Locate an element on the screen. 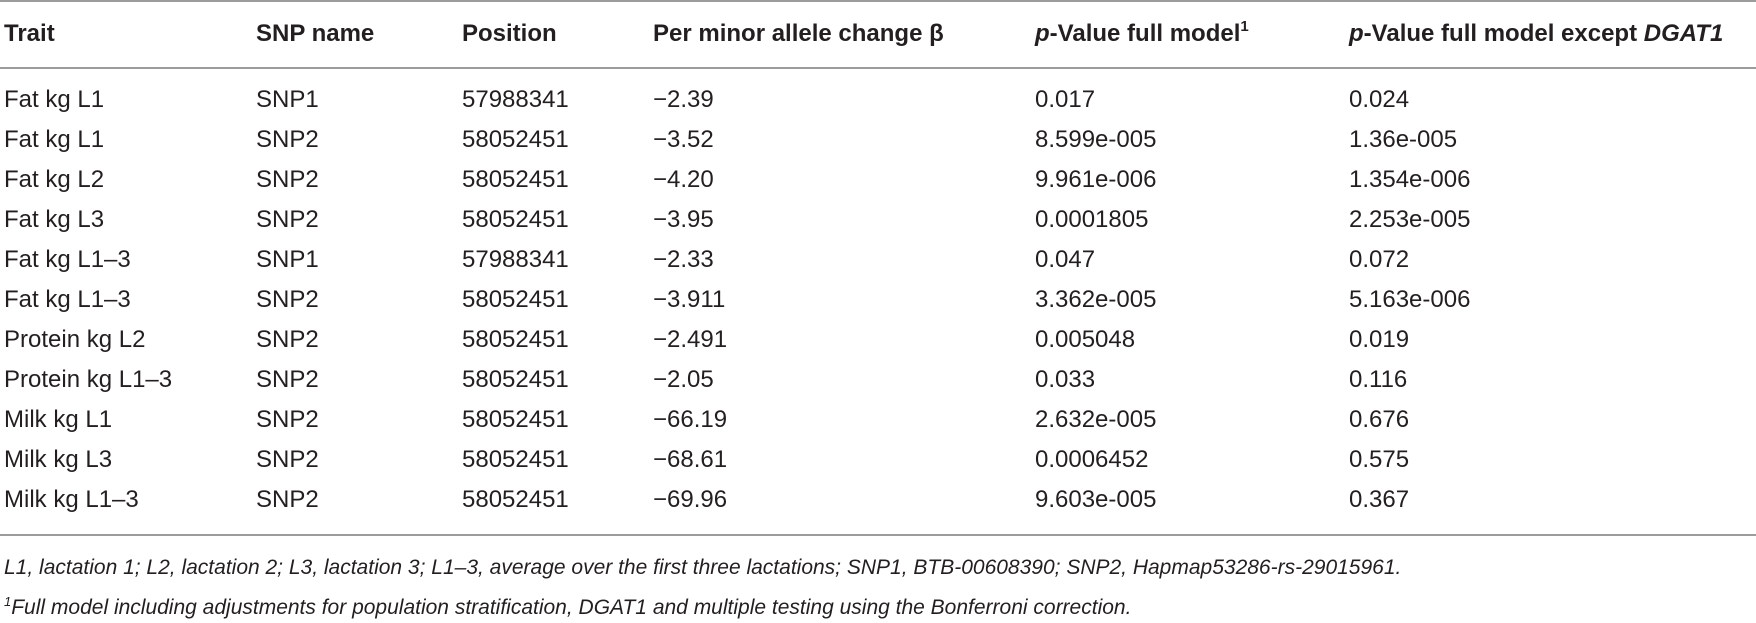  p-value-except-cell: 1.36e-005 is located at coordinates (1403, 139).